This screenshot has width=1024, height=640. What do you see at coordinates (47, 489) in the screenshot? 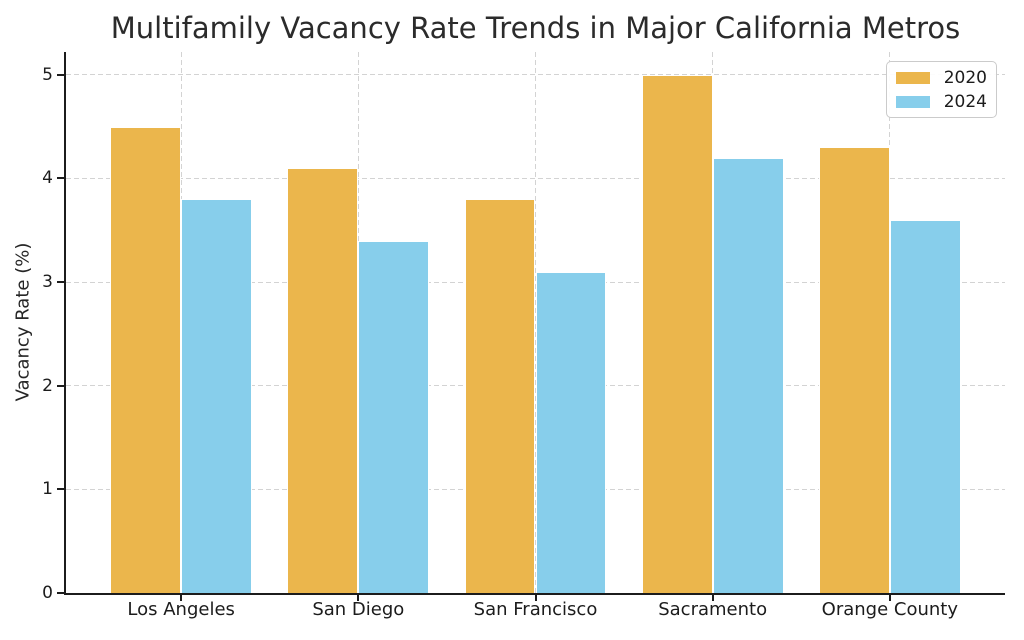
I see `y-tick-label-1: 1` at bounding box center [47, 489].